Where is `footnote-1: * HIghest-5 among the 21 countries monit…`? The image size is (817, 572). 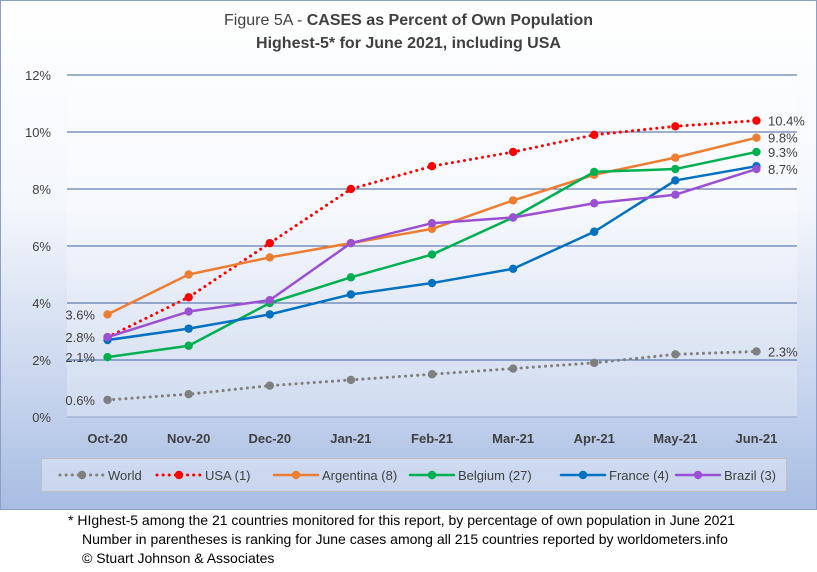
footnote-1: * HIghest-5 among the 21 countries monit… is located at coordinates (401, 520).